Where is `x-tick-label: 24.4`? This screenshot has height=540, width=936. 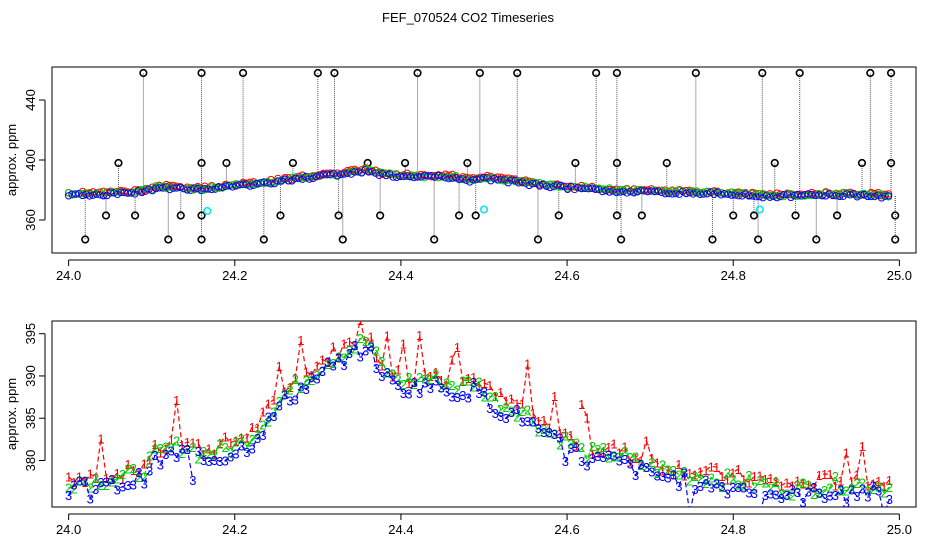
x-tick-label: 24.4 is located at coordinates (400, 275).